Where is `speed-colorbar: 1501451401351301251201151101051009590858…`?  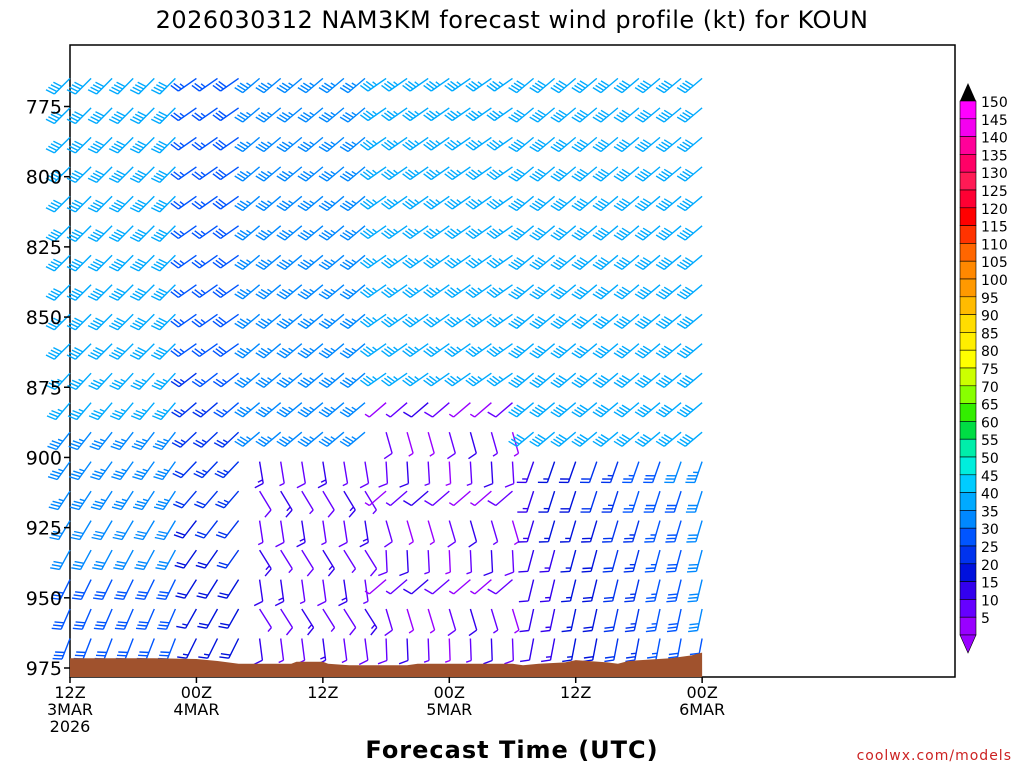 speed-colorbar: 1501451401351301251201151101051009590858… is located at coordinates (983, 368).